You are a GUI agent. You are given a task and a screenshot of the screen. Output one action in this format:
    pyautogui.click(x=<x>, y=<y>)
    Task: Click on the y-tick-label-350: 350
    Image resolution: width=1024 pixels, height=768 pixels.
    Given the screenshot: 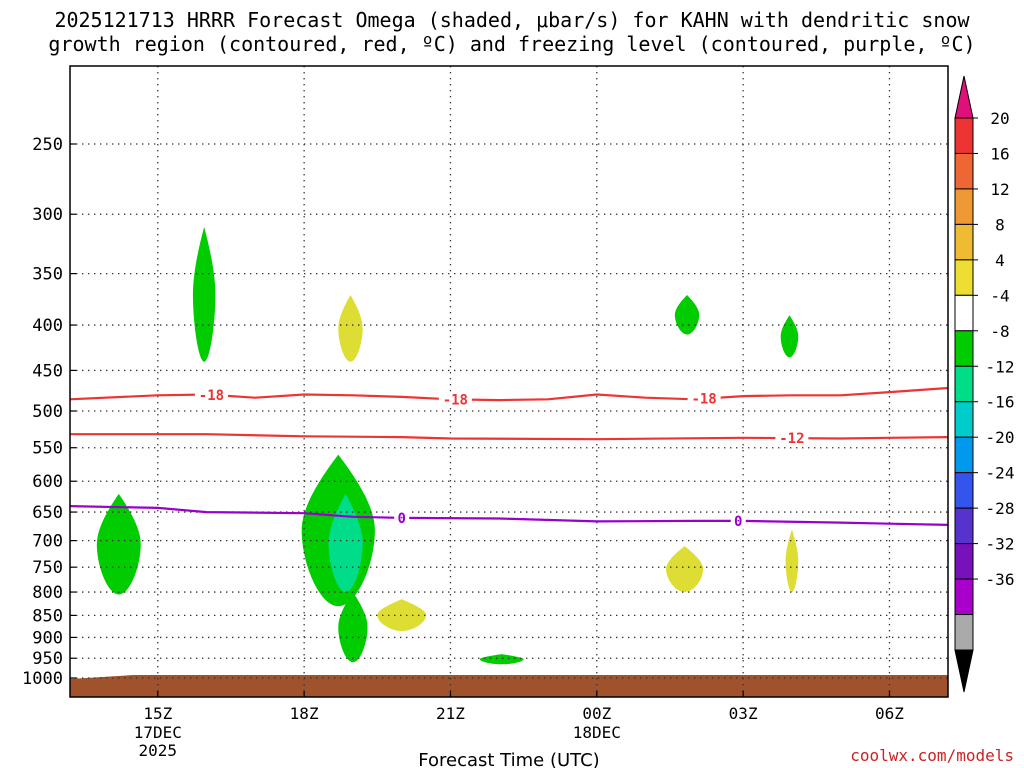 What is the action you would take?
    pyautogui.click(x=47, y=275)
    